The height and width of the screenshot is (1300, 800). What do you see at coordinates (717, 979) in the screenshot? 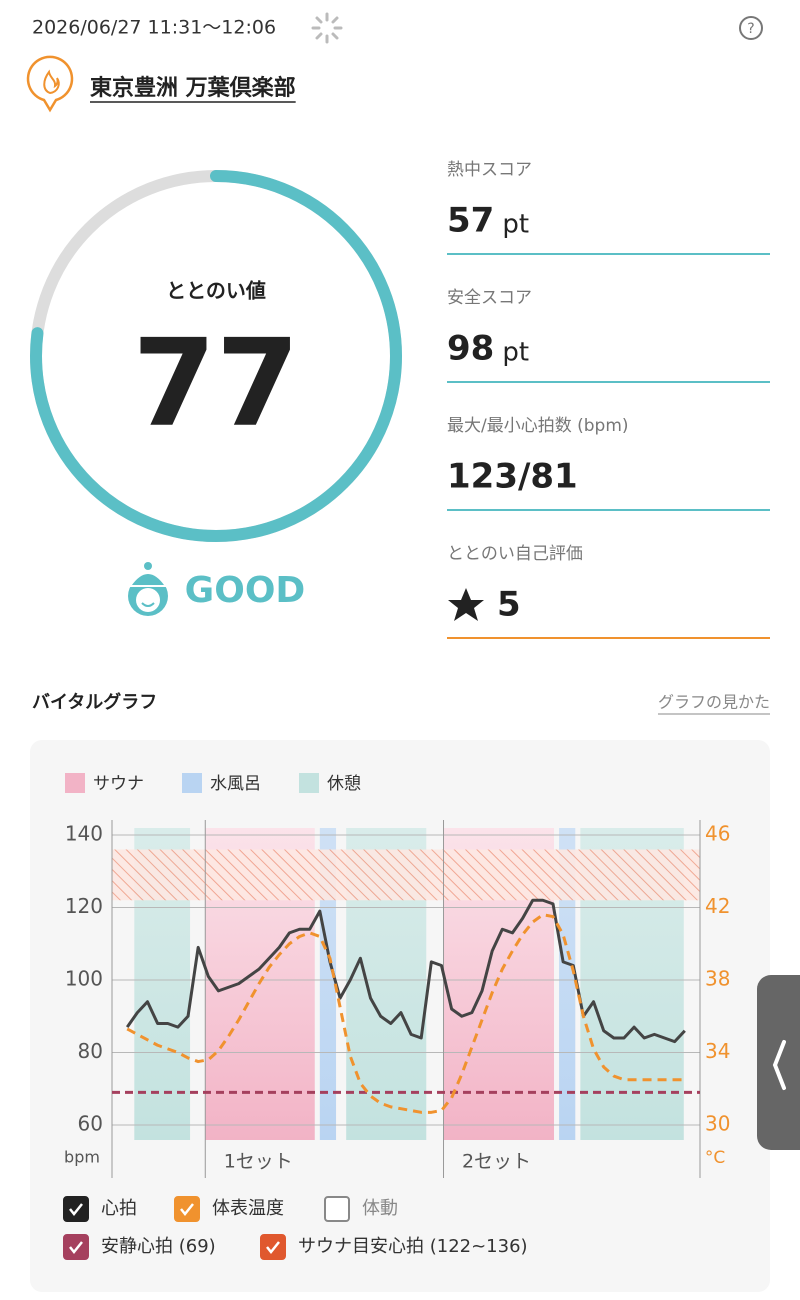
I see `y2-tick-label: 38` at bounding box center [717, 979].